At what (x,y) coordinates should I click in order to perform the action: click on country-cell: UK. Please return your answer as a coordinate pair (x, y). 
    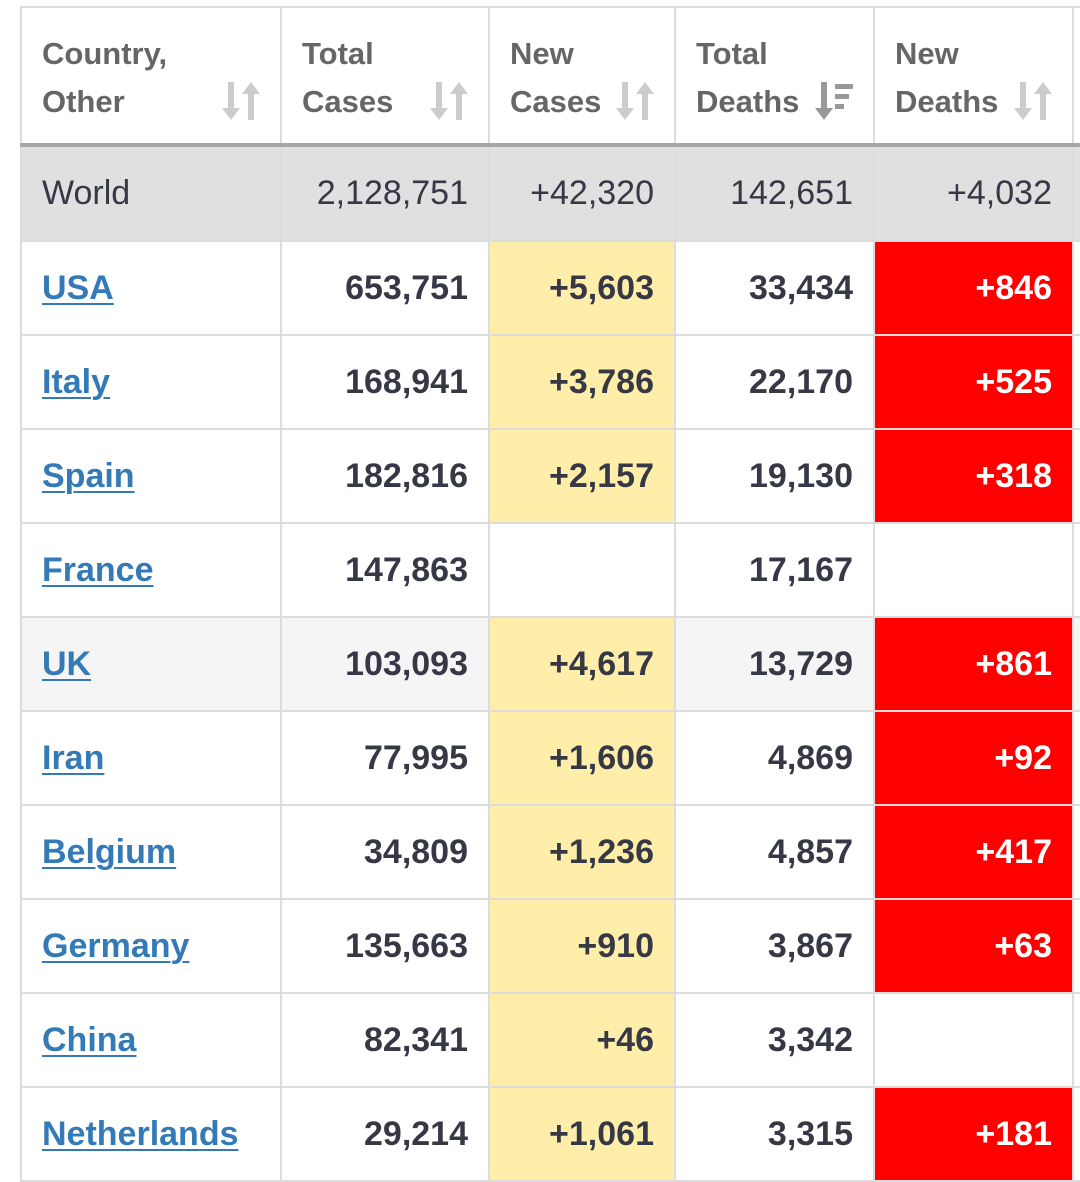
    Looking at the image, I should click on (151, 664).